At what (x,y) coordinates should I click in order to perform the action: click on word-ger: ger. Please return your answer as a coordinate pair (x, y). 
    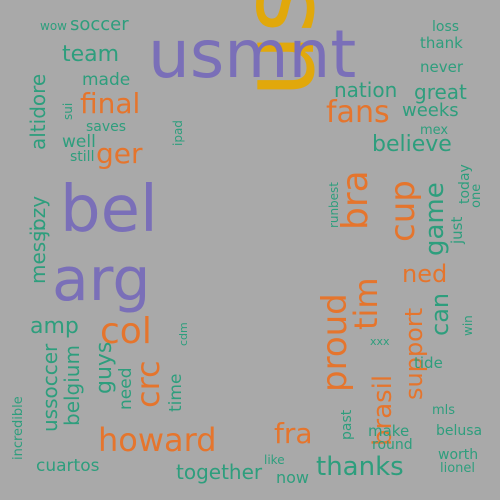
    Looking at the image, I should click on (119, 153).